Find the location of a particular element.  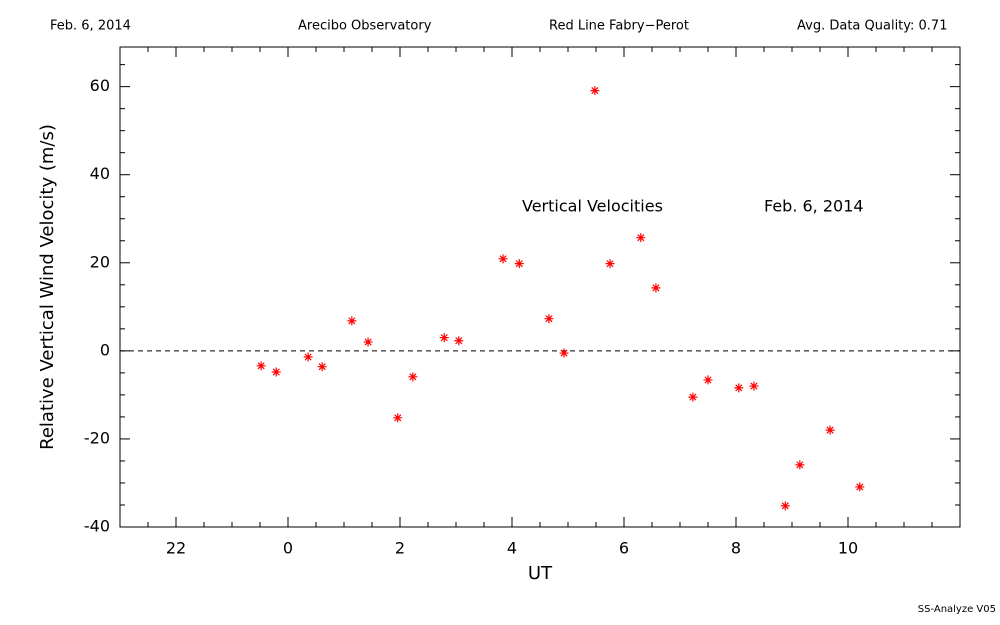

x-tick-label: 6 is located at coordinates (624, 548).